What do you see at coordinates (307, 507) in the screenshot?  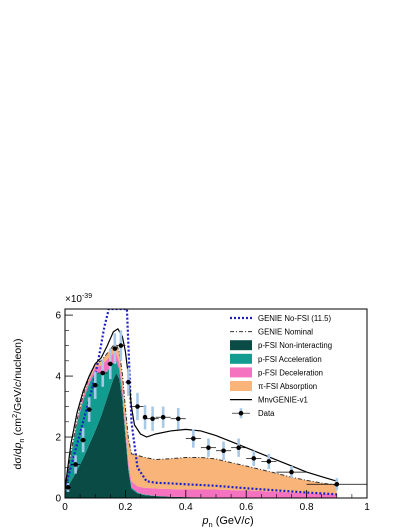 I see `x-tick-label: 0.8` at bounding box center [307, 507].